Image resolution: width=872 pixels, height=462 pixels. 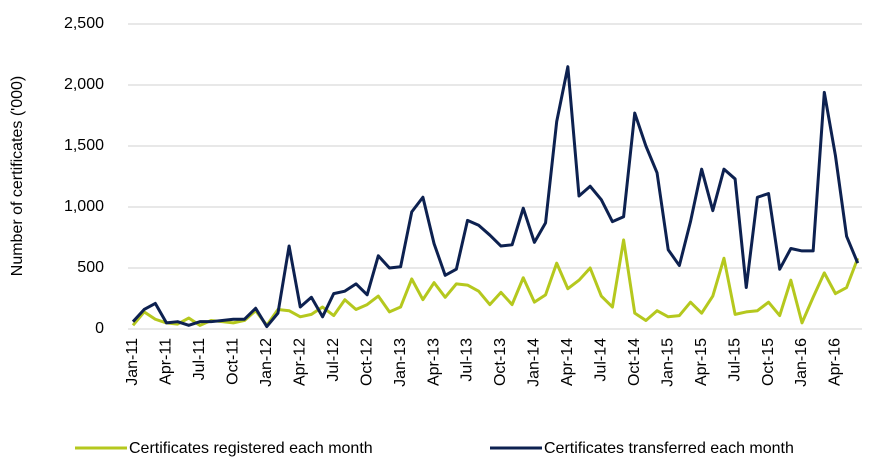 I want to click on x-tick-label: Apr-15, so click(x=701, y=362).